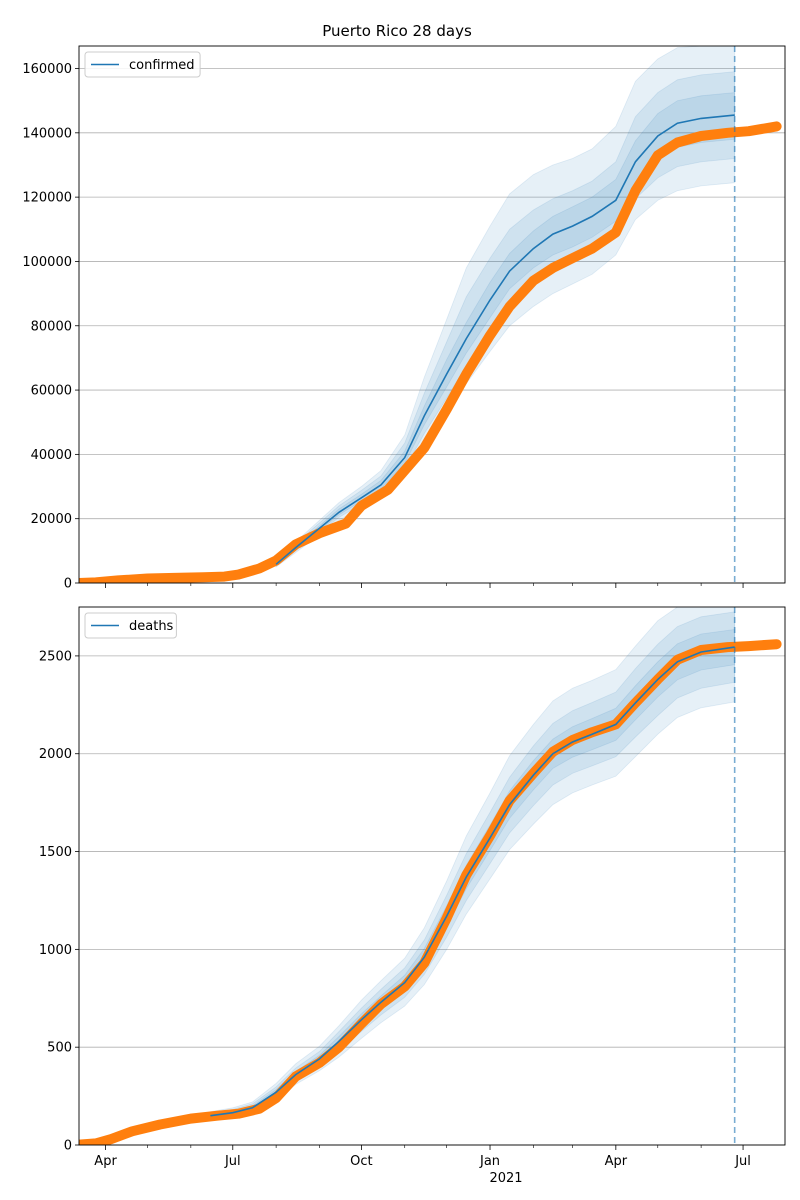 The height and width of the screenshot is (1200, 800). I want to click on y-tick-label: 40000, so click(51, 455).